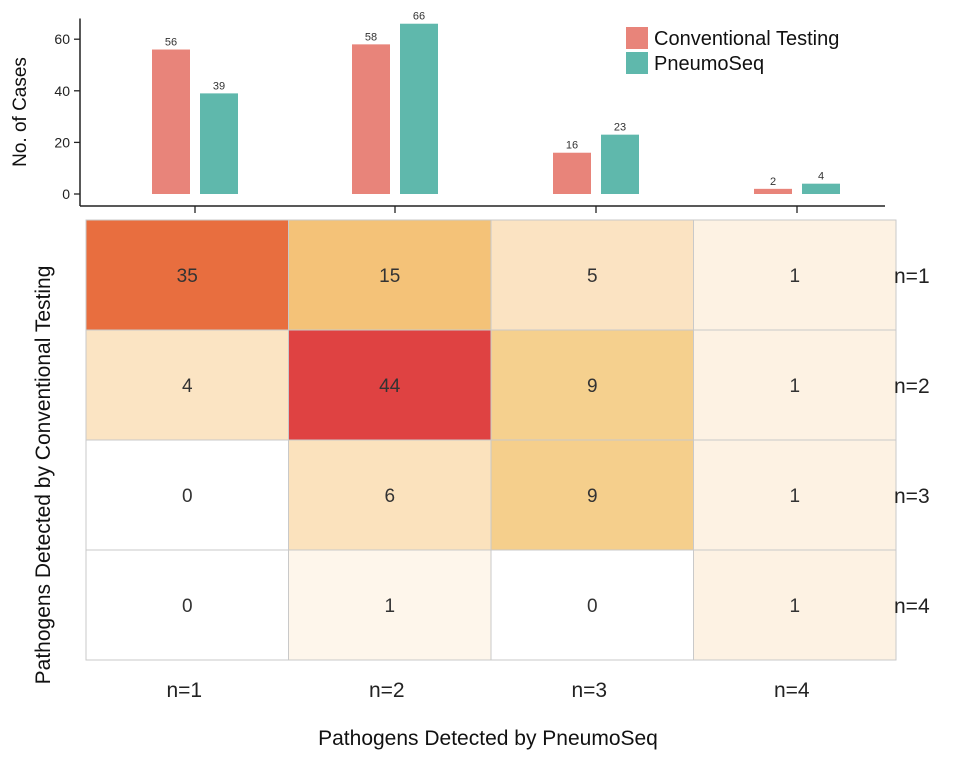 This screenshot has width=955, height=761. I want to click on legend: Conventional Testing PneumoSeq, so click(732, 51).